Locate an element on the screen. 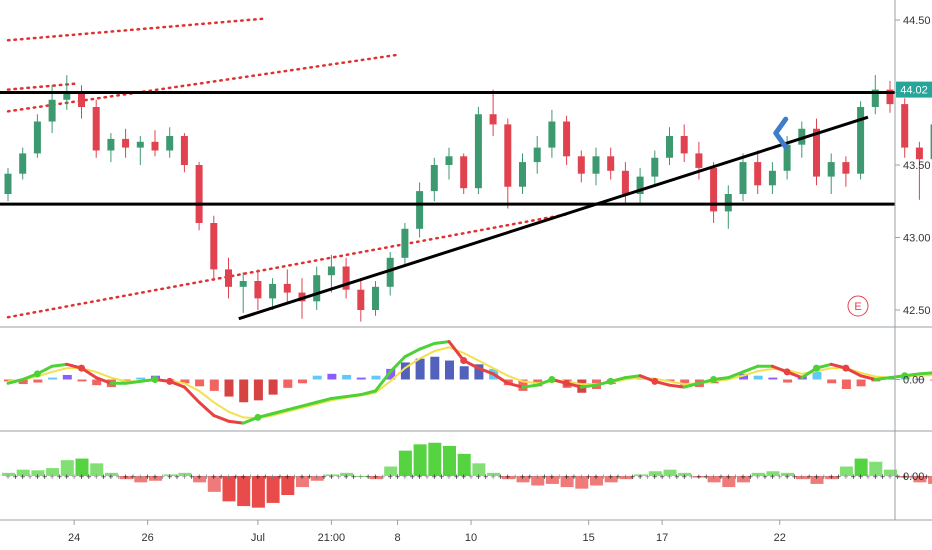 This screenshot has height=550, width=932. time-axis-label: 22 is located at coordinates (780, 538).